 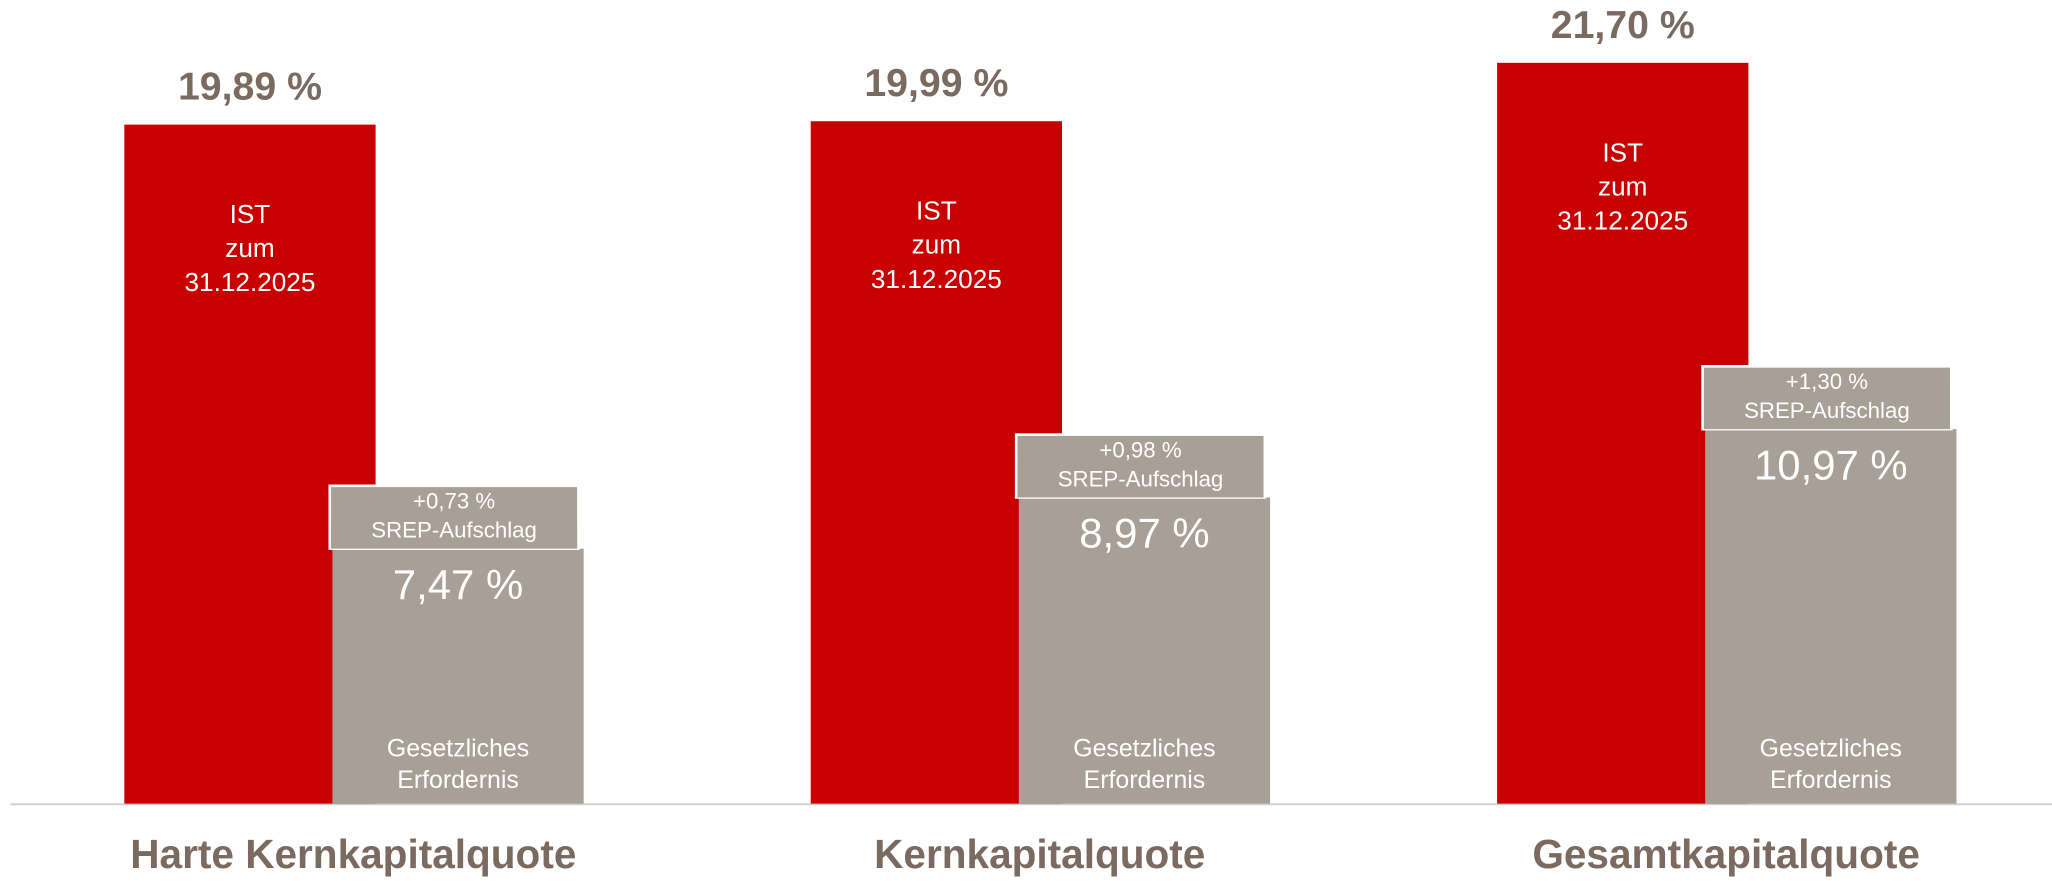 What do you see at coordinates (1827, 381) in the screenshot?
I see `value-label: +1,30 %` at bounding box center [1827, 381].